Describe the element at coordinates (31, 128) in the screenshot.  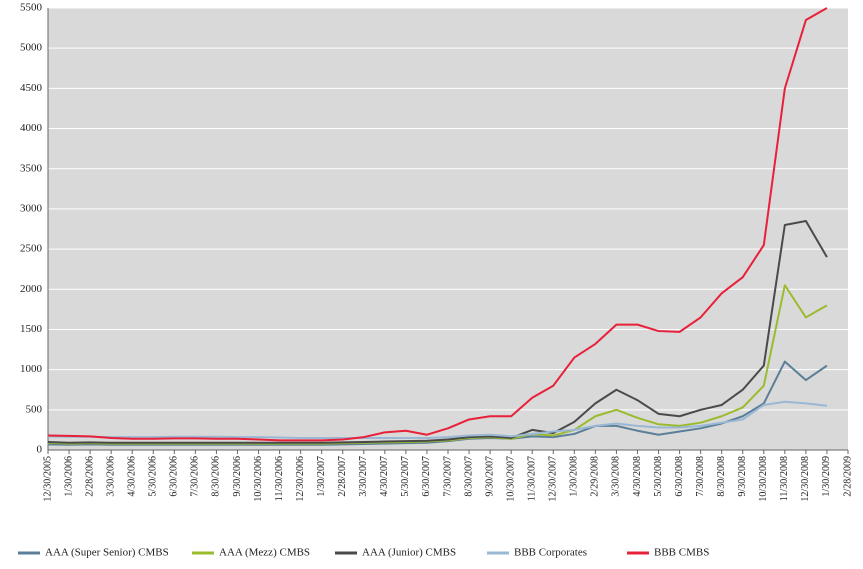
I see `y-tick-label: 4000` at that location.